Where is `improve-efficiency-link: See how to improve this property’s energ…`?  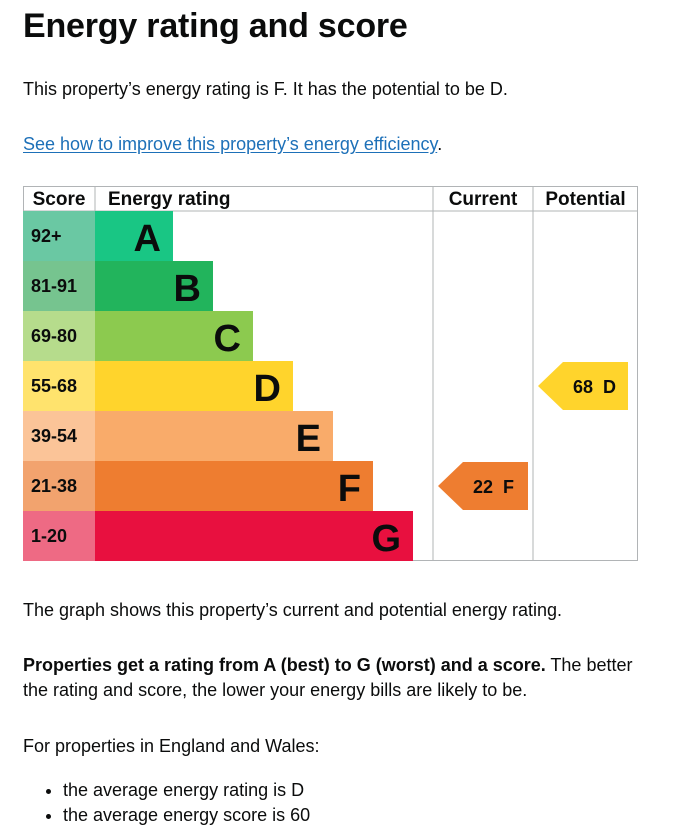 improve-efficiency-link: See how to improve this property’s energ… is located at coordinates (230, 144).